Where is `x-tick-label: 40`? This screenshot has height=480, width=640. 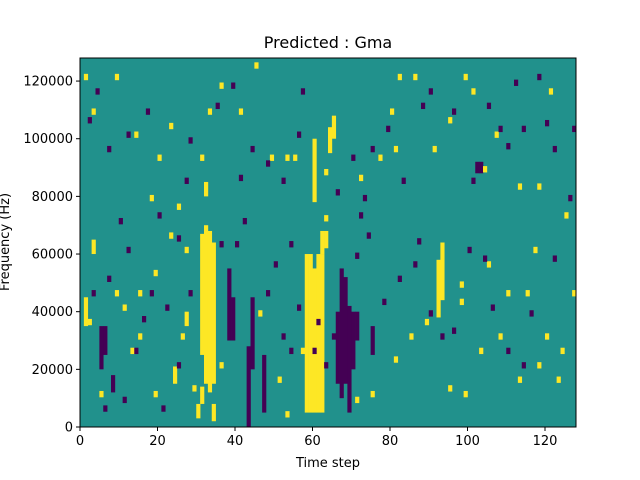
x-tick-label: 40 is located at coordinates (235, 441).